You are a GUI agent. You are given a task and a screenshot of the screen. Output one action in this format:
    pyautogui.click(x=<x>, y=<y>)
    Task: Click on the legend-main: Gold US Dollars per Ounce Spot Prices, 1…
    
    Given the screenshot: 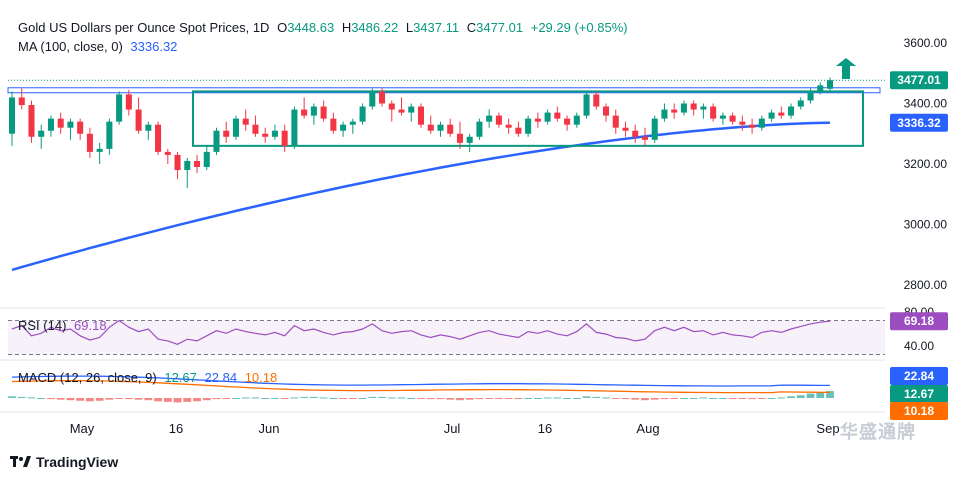 What is the action you would take?
    pyautogui.click(x=325, y=27)
    